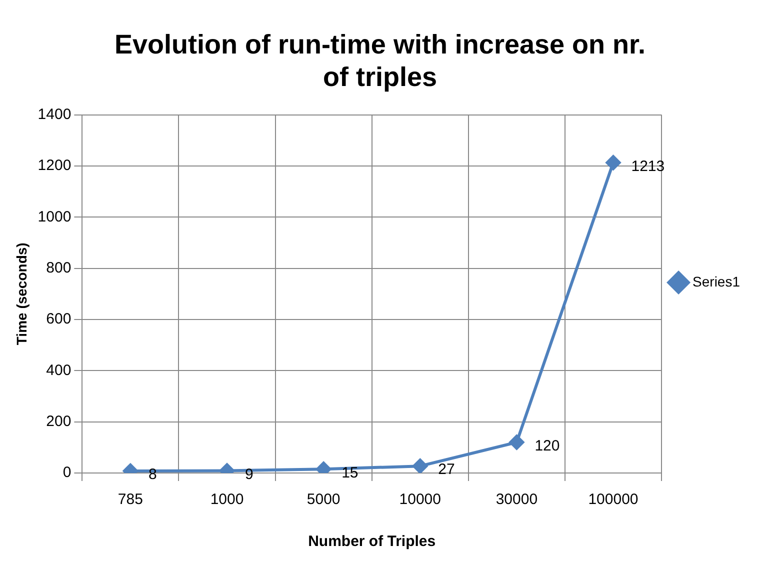 Image resolution: width=760 pixels, height=565 pixels. I want to click on y-tick-label: 1000, so click(55, 217).